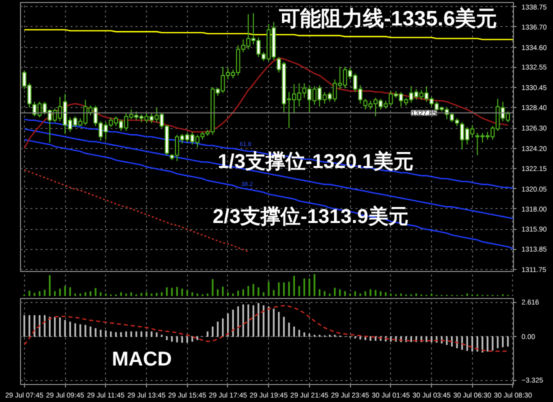 The width and height of the screenshot is (553, 402). Describe the element at coordinates (142, 359) in the screenshot. I see `annotation: MACD` at that location.